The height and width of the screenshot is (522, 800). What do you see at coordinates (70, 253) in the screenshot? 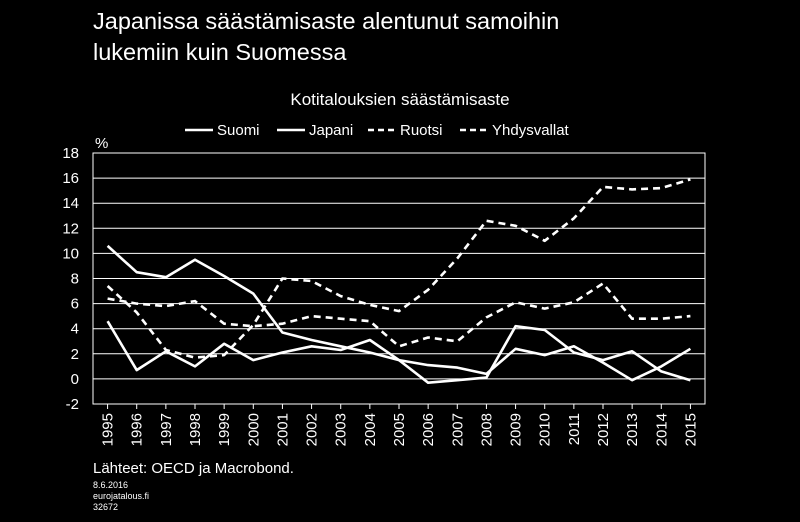
I see `y-tick-label: 10` at bounding box center [70, 253].